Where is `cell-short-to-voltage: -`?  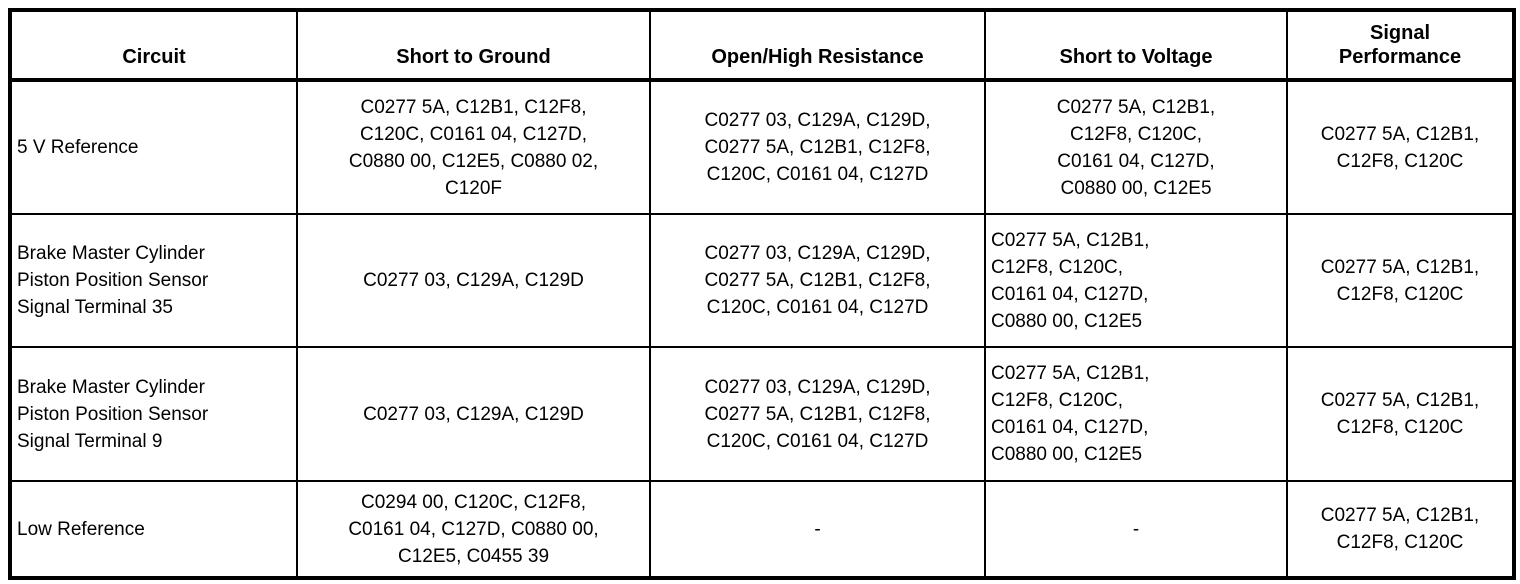 cell-short-to-voltage: - is located at coordinates (1136, 529).